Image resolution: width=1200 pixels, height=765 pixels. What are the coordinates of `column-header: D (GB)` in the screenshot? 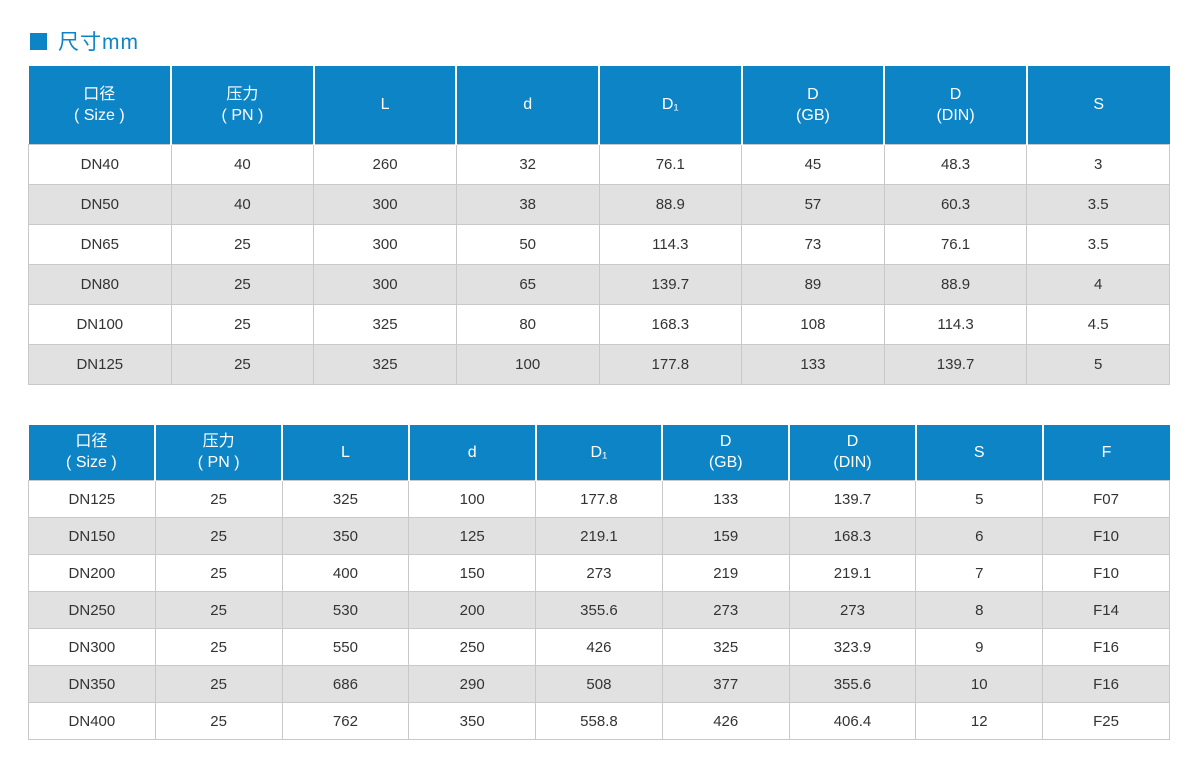 It's located at (726, 452).